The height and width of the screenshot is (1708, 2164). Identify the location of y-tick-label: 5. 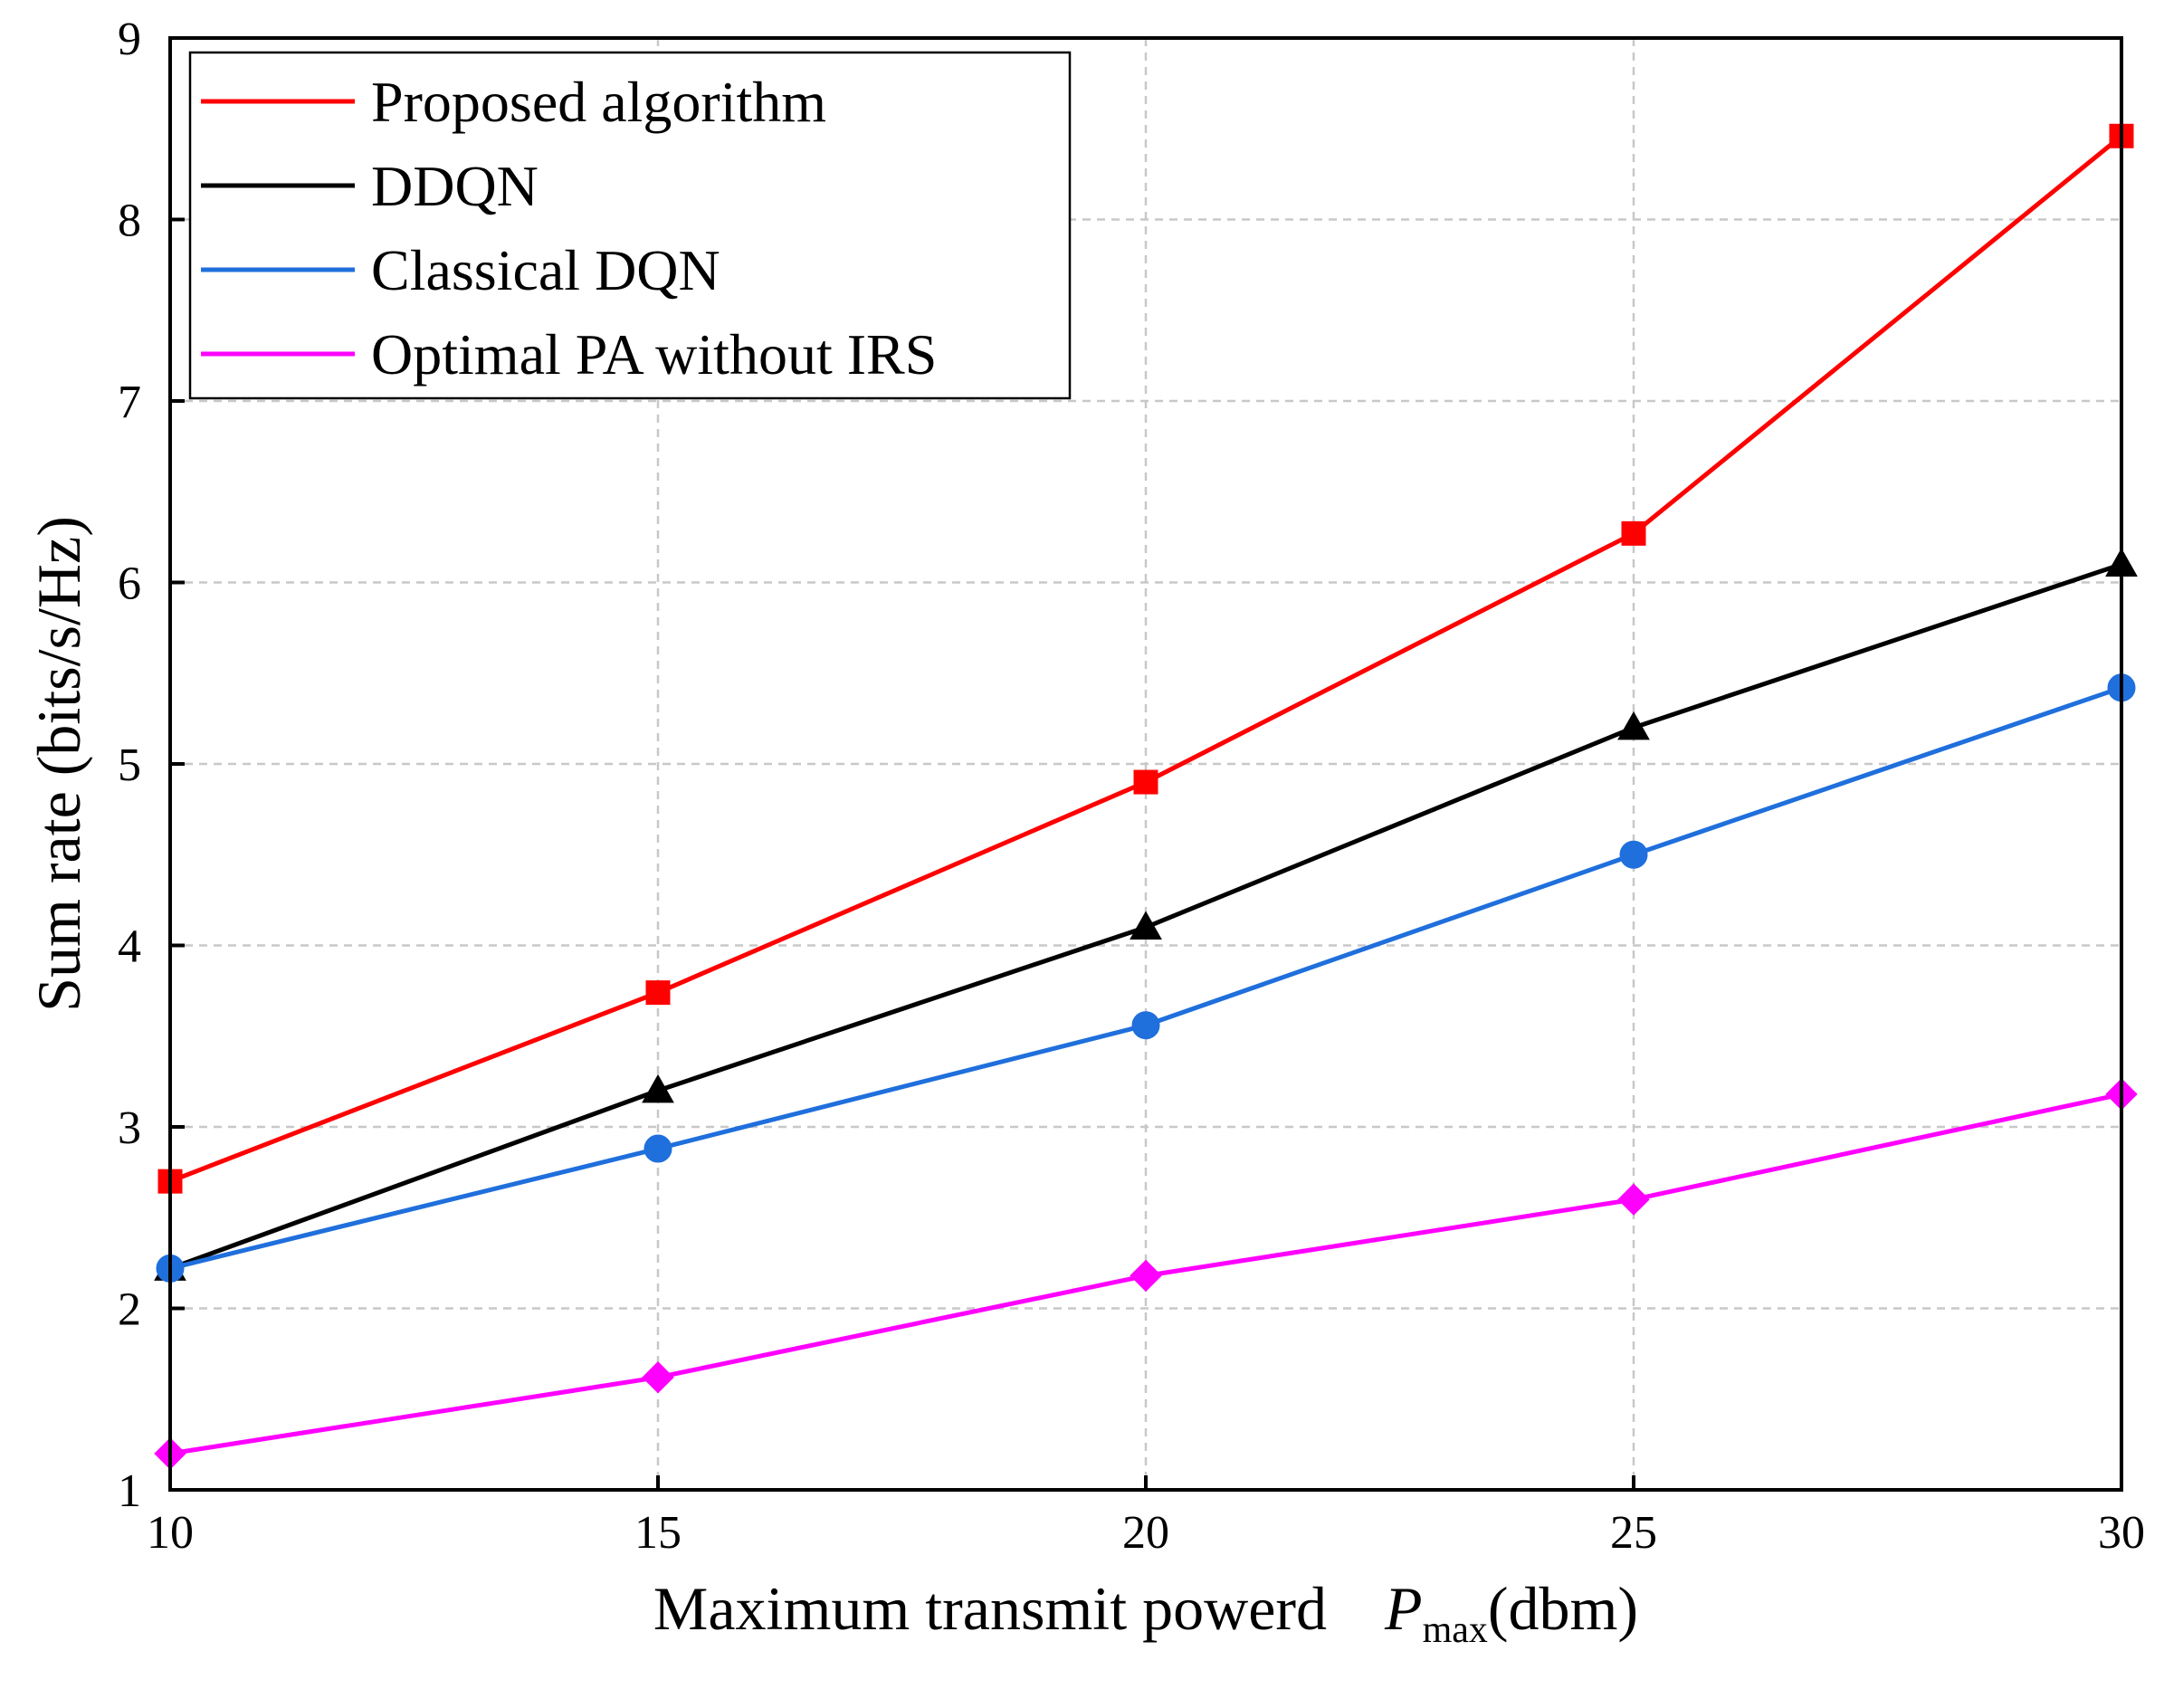
(129, 765).